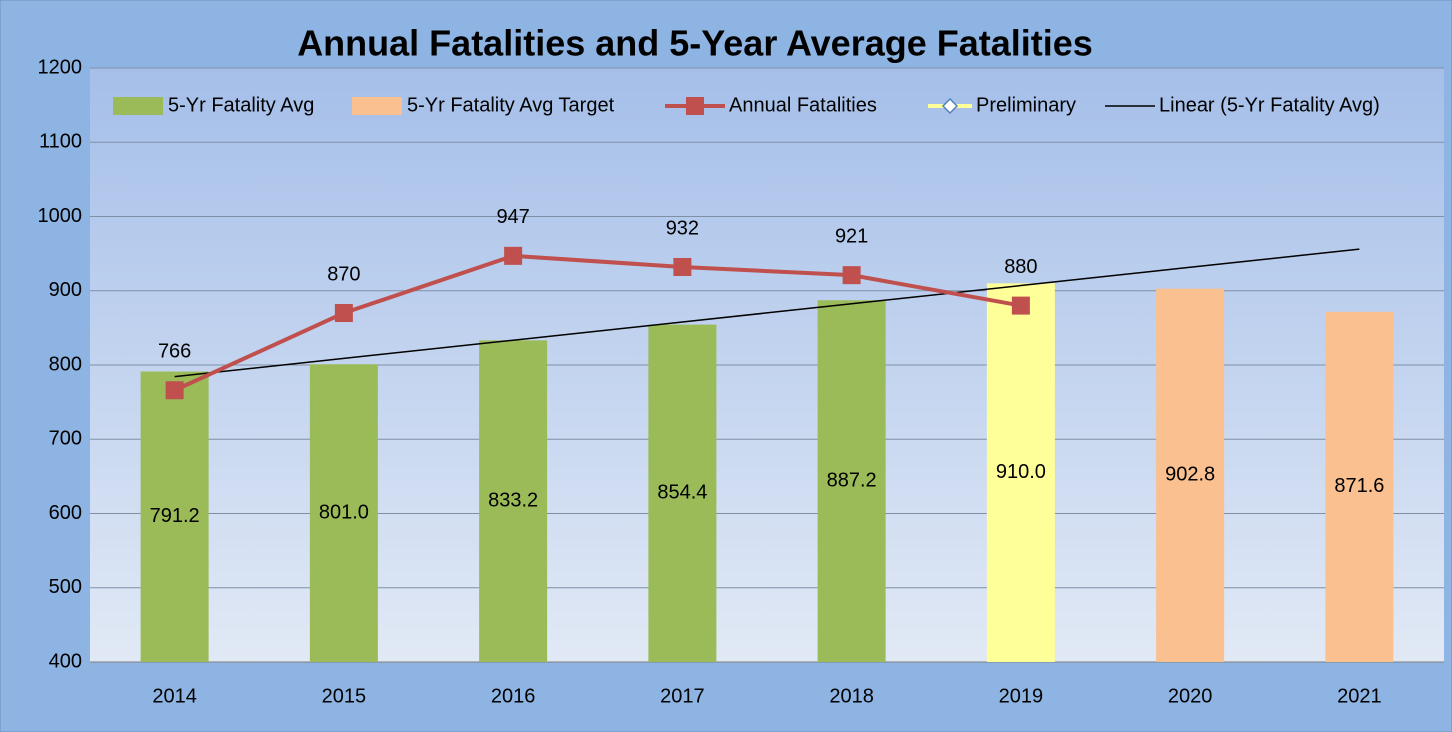 Image resolution: width=1452 pixels, height=732 pixels. Describe the element at coordinates (65, 439) in the screenshot. I see `y-tick-label: 700` at that location.